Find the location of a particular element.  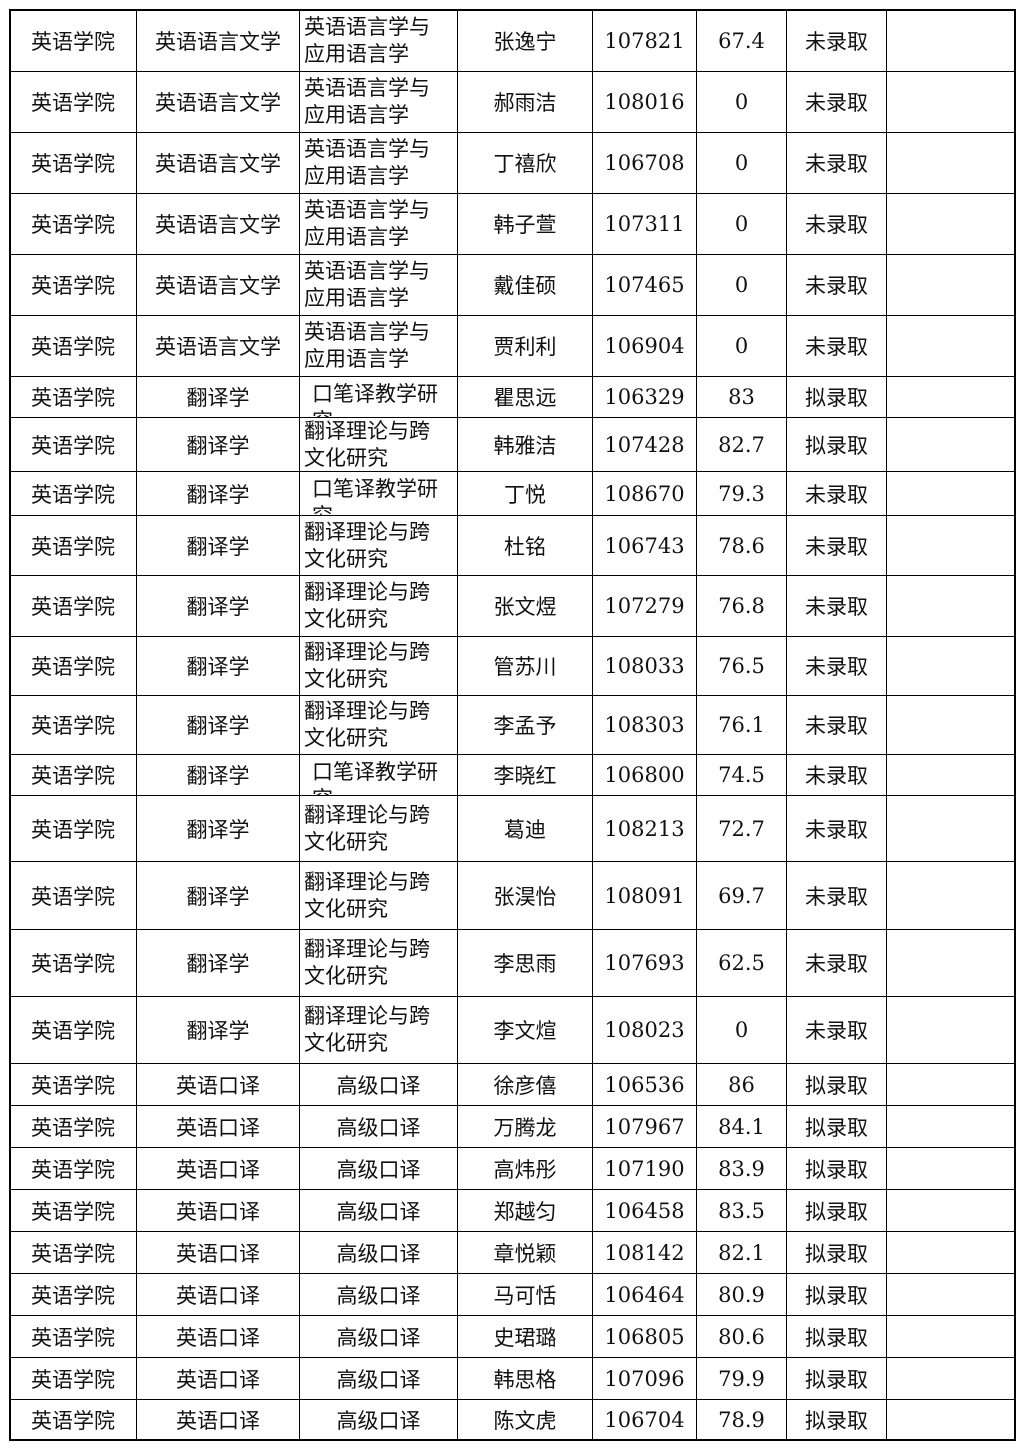

direction-cell: 口笔译教学研究 is located at coordinates (378, 397).